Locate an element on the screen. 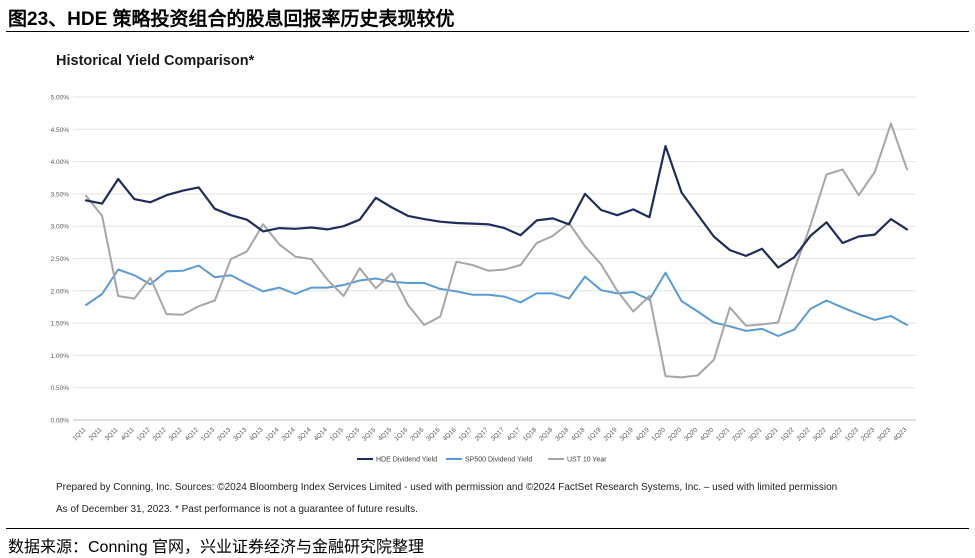  source-note: 数据来源：Conning 官网，兴业证券经济与金融研究院整理 is located at coordinates (216, 547).